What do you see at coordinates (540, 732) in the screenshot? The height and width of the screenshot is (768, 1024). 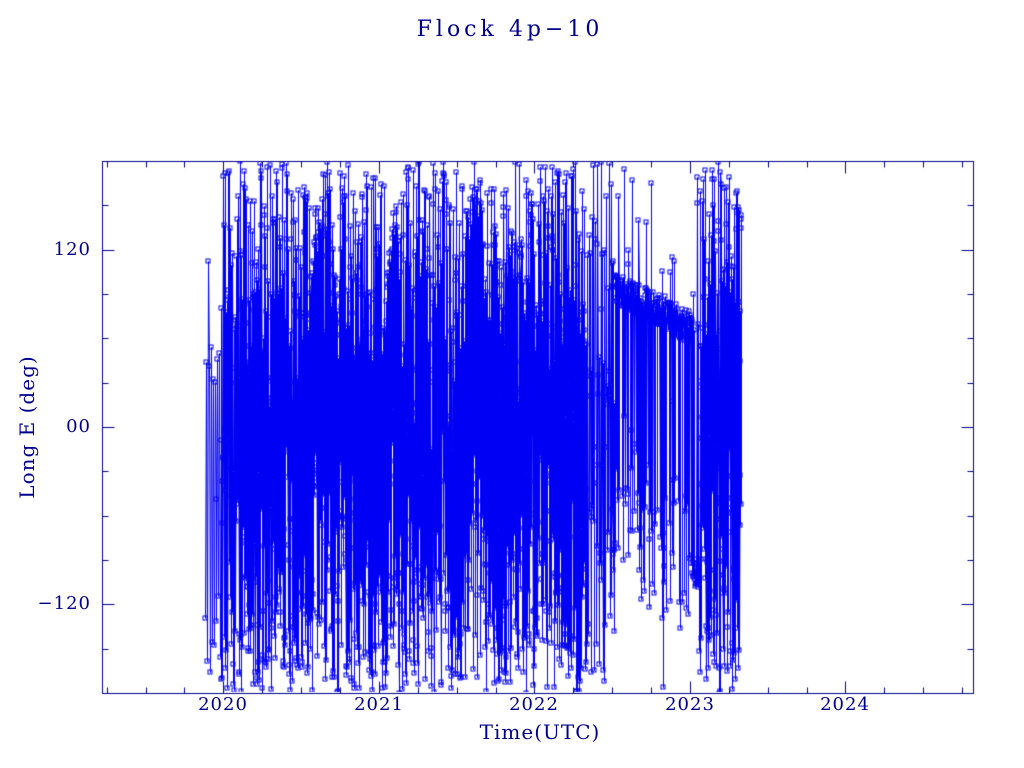 I see `x-axis-title: Time(UTC)` at bounding box center [540, 732].